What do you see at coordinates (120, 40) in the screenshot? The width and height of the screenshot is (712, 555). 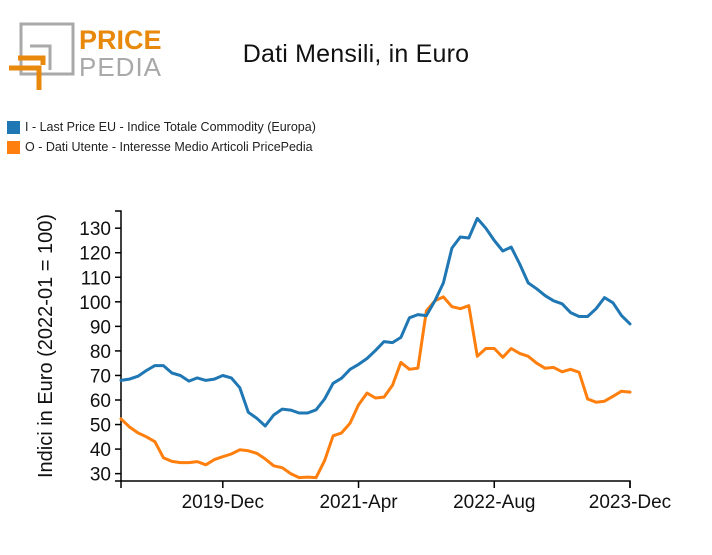 I see `logo-word-price: PRICE` at bounding box center [120, 40].